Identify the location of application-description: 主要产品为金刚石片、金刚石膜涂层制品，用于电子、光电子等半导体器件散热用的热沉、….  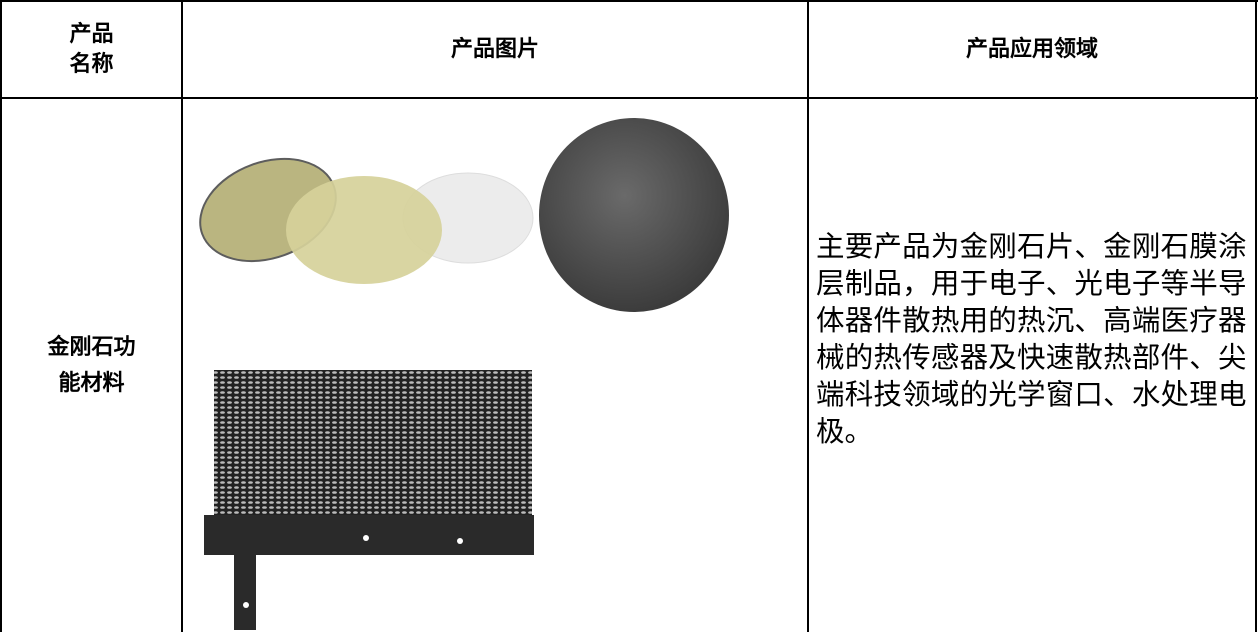
(1031, 339).